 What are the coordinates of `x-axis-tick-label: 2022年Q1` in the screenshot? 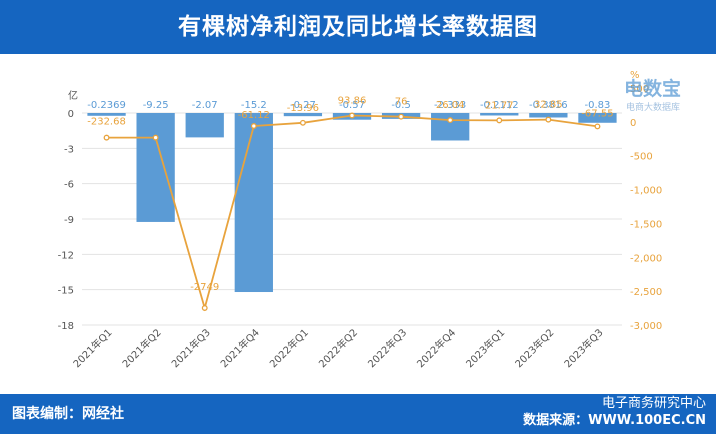 It's located at (289, 348).